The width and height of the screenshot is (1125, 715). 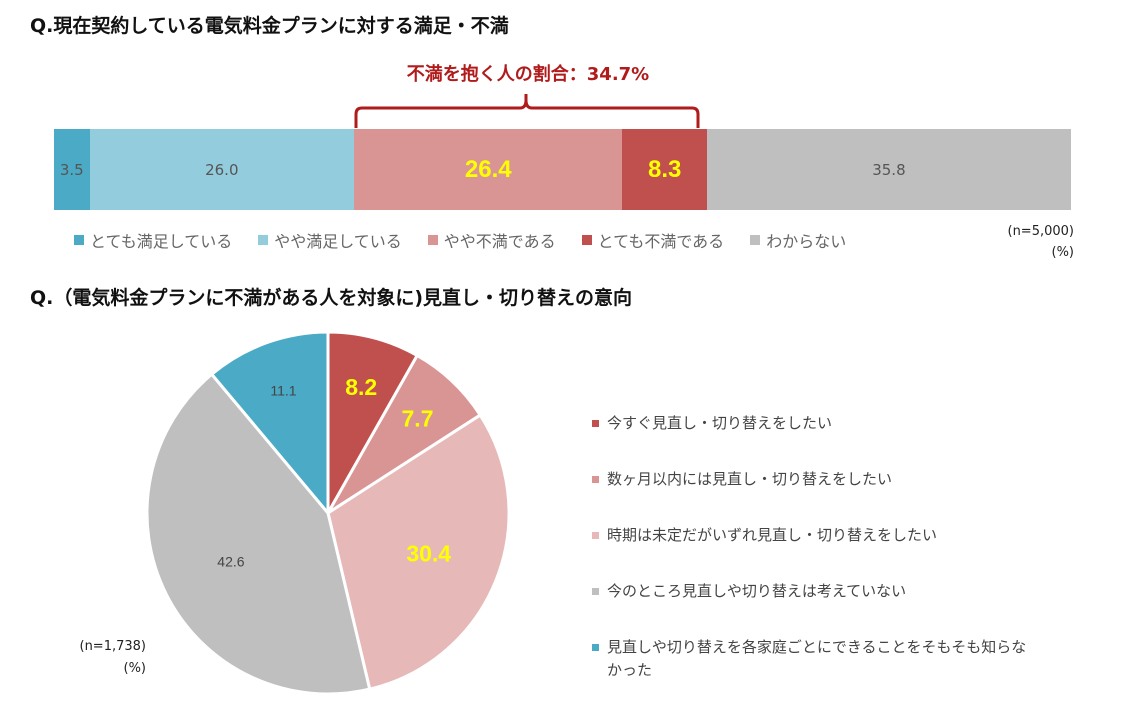 I want to click on bar-legend-item: わからない, so click(x=798, y=240).